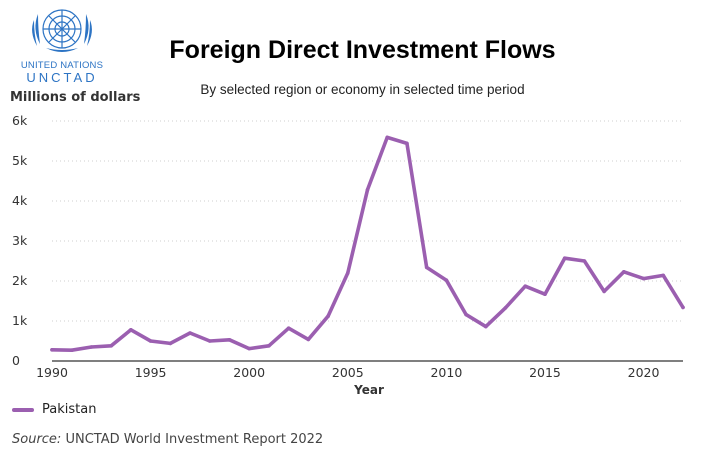  What do you see at coordinates (170, 343) in the screenshot?
I see `data-point-1996` at bounding box center [170, 343].